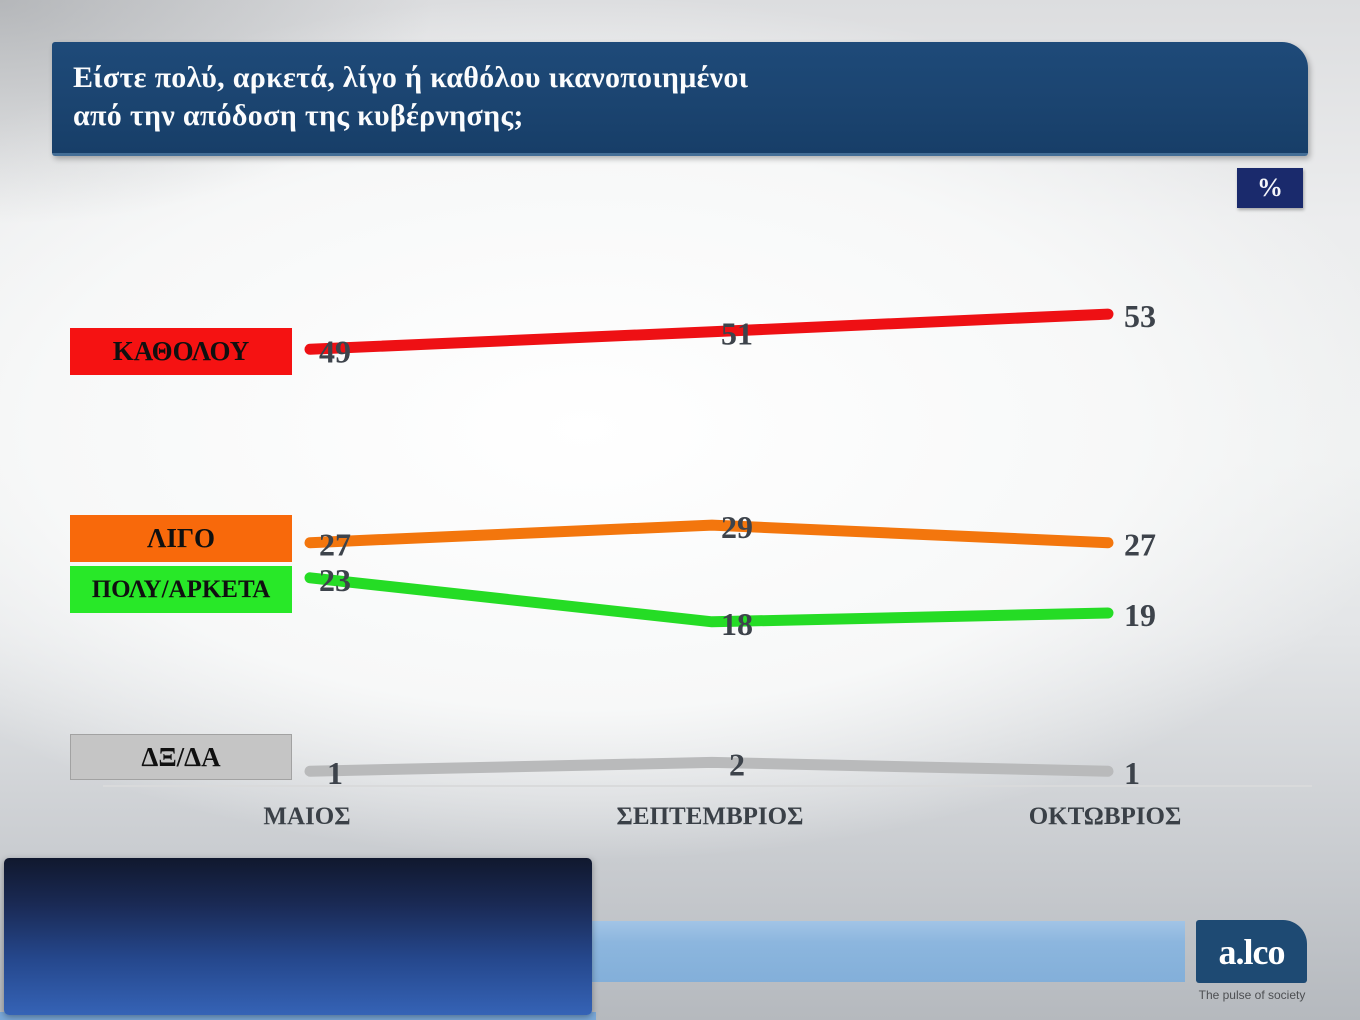 The image size is (1360, 1020). Describe the element at coordinates (1140, 615) in the screenshot. I see `value-label-series2-point2: 19` at that location.